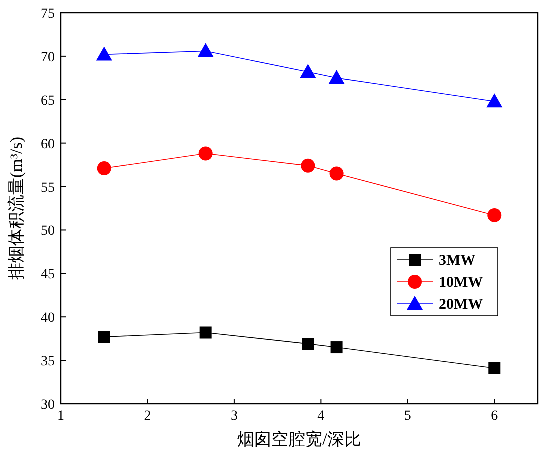  I want to click on legend-label: 10MW, so click(461, 283).